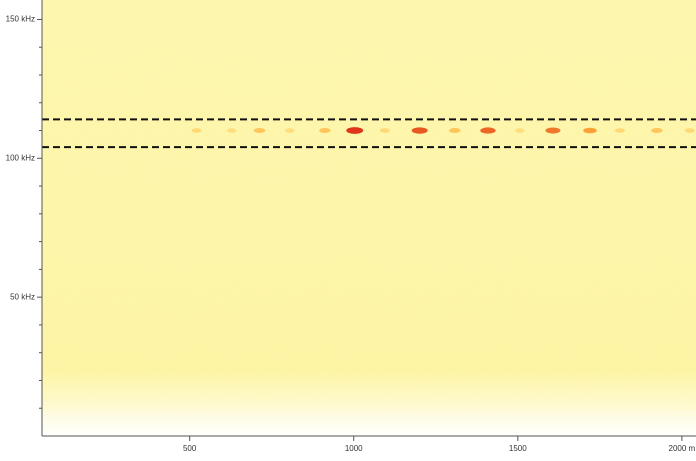  I want to click on x-tick-label: 2000 m, so click(682, 448).